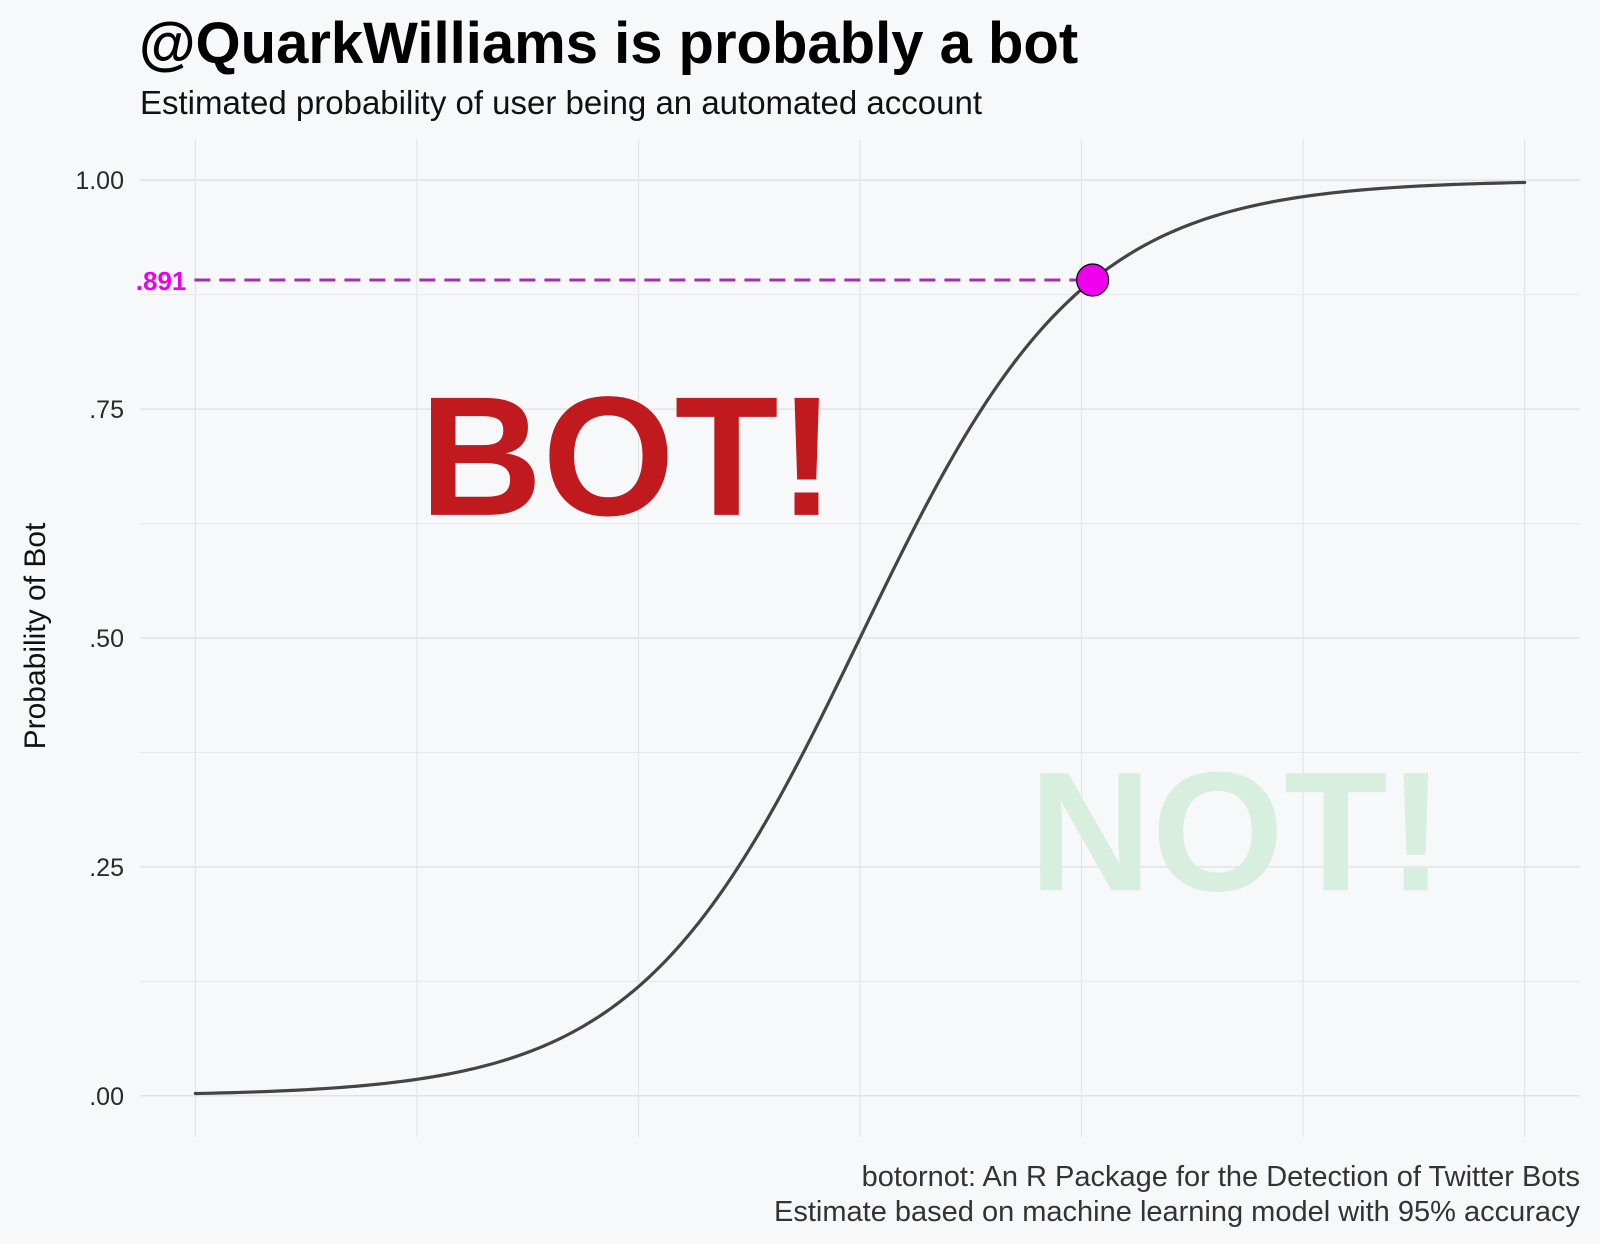 The image size is (1600, 1244). What do you see at coordinates (106, 1097) in the screenshot?
I see `y-tick-label: .00` at bounding box center [106, 1097].